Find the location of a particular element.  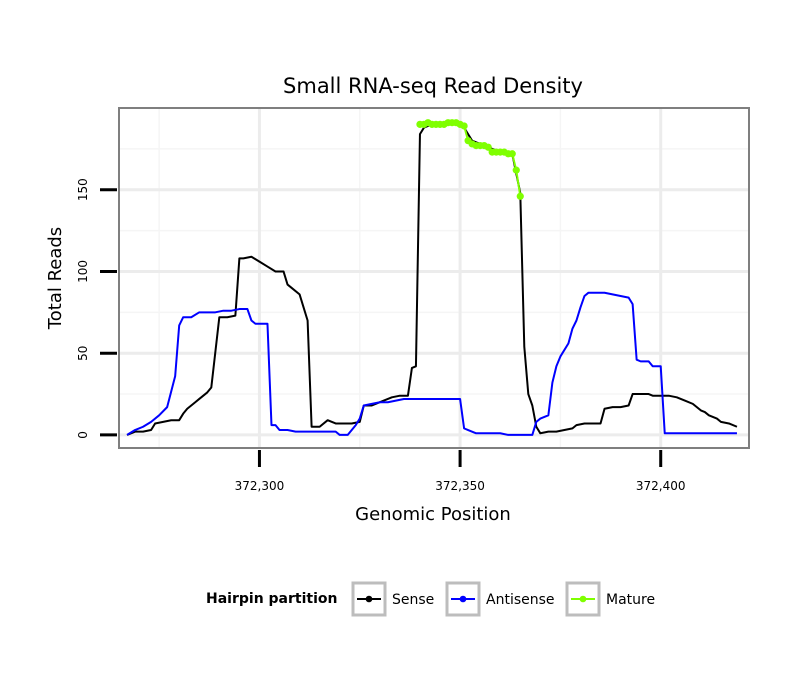

y-axis-label: Total Reads is located at coordinates (55, 278).